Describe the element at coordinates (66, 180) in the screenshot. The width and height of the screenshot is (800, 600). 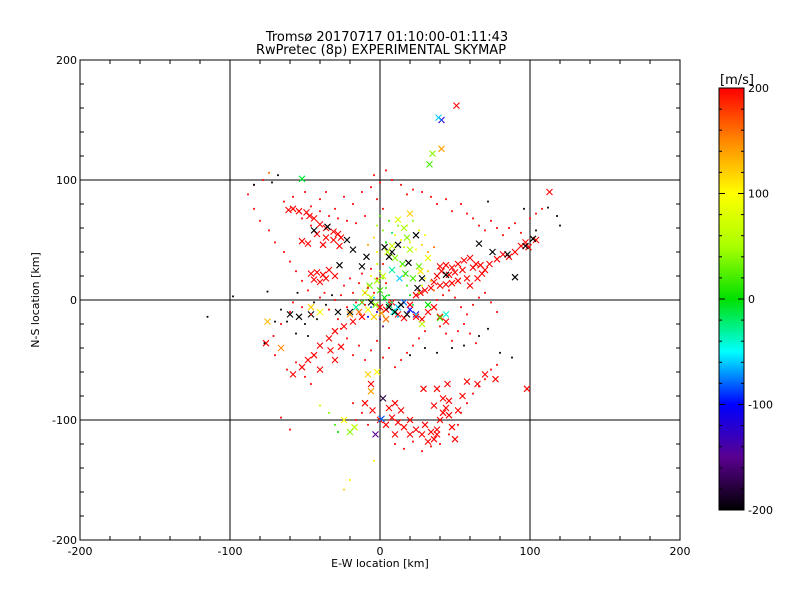
I see `y-tick-label: 100` at that location.